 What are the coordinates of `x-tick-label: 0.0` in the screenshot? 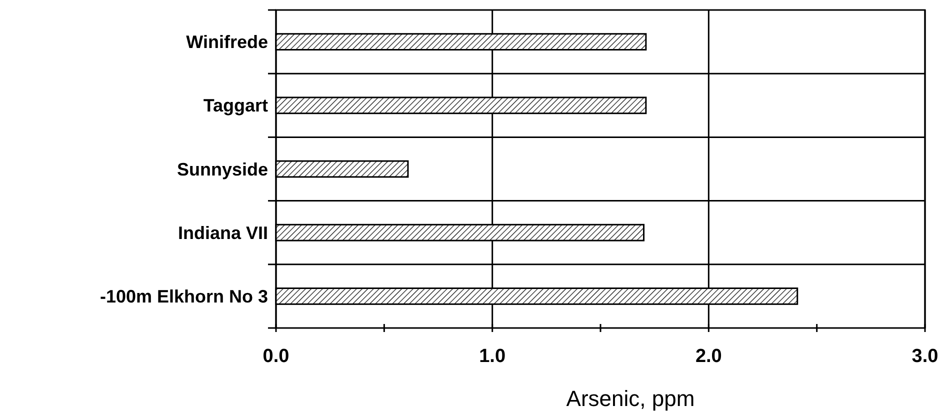 It's located at (276, 356).